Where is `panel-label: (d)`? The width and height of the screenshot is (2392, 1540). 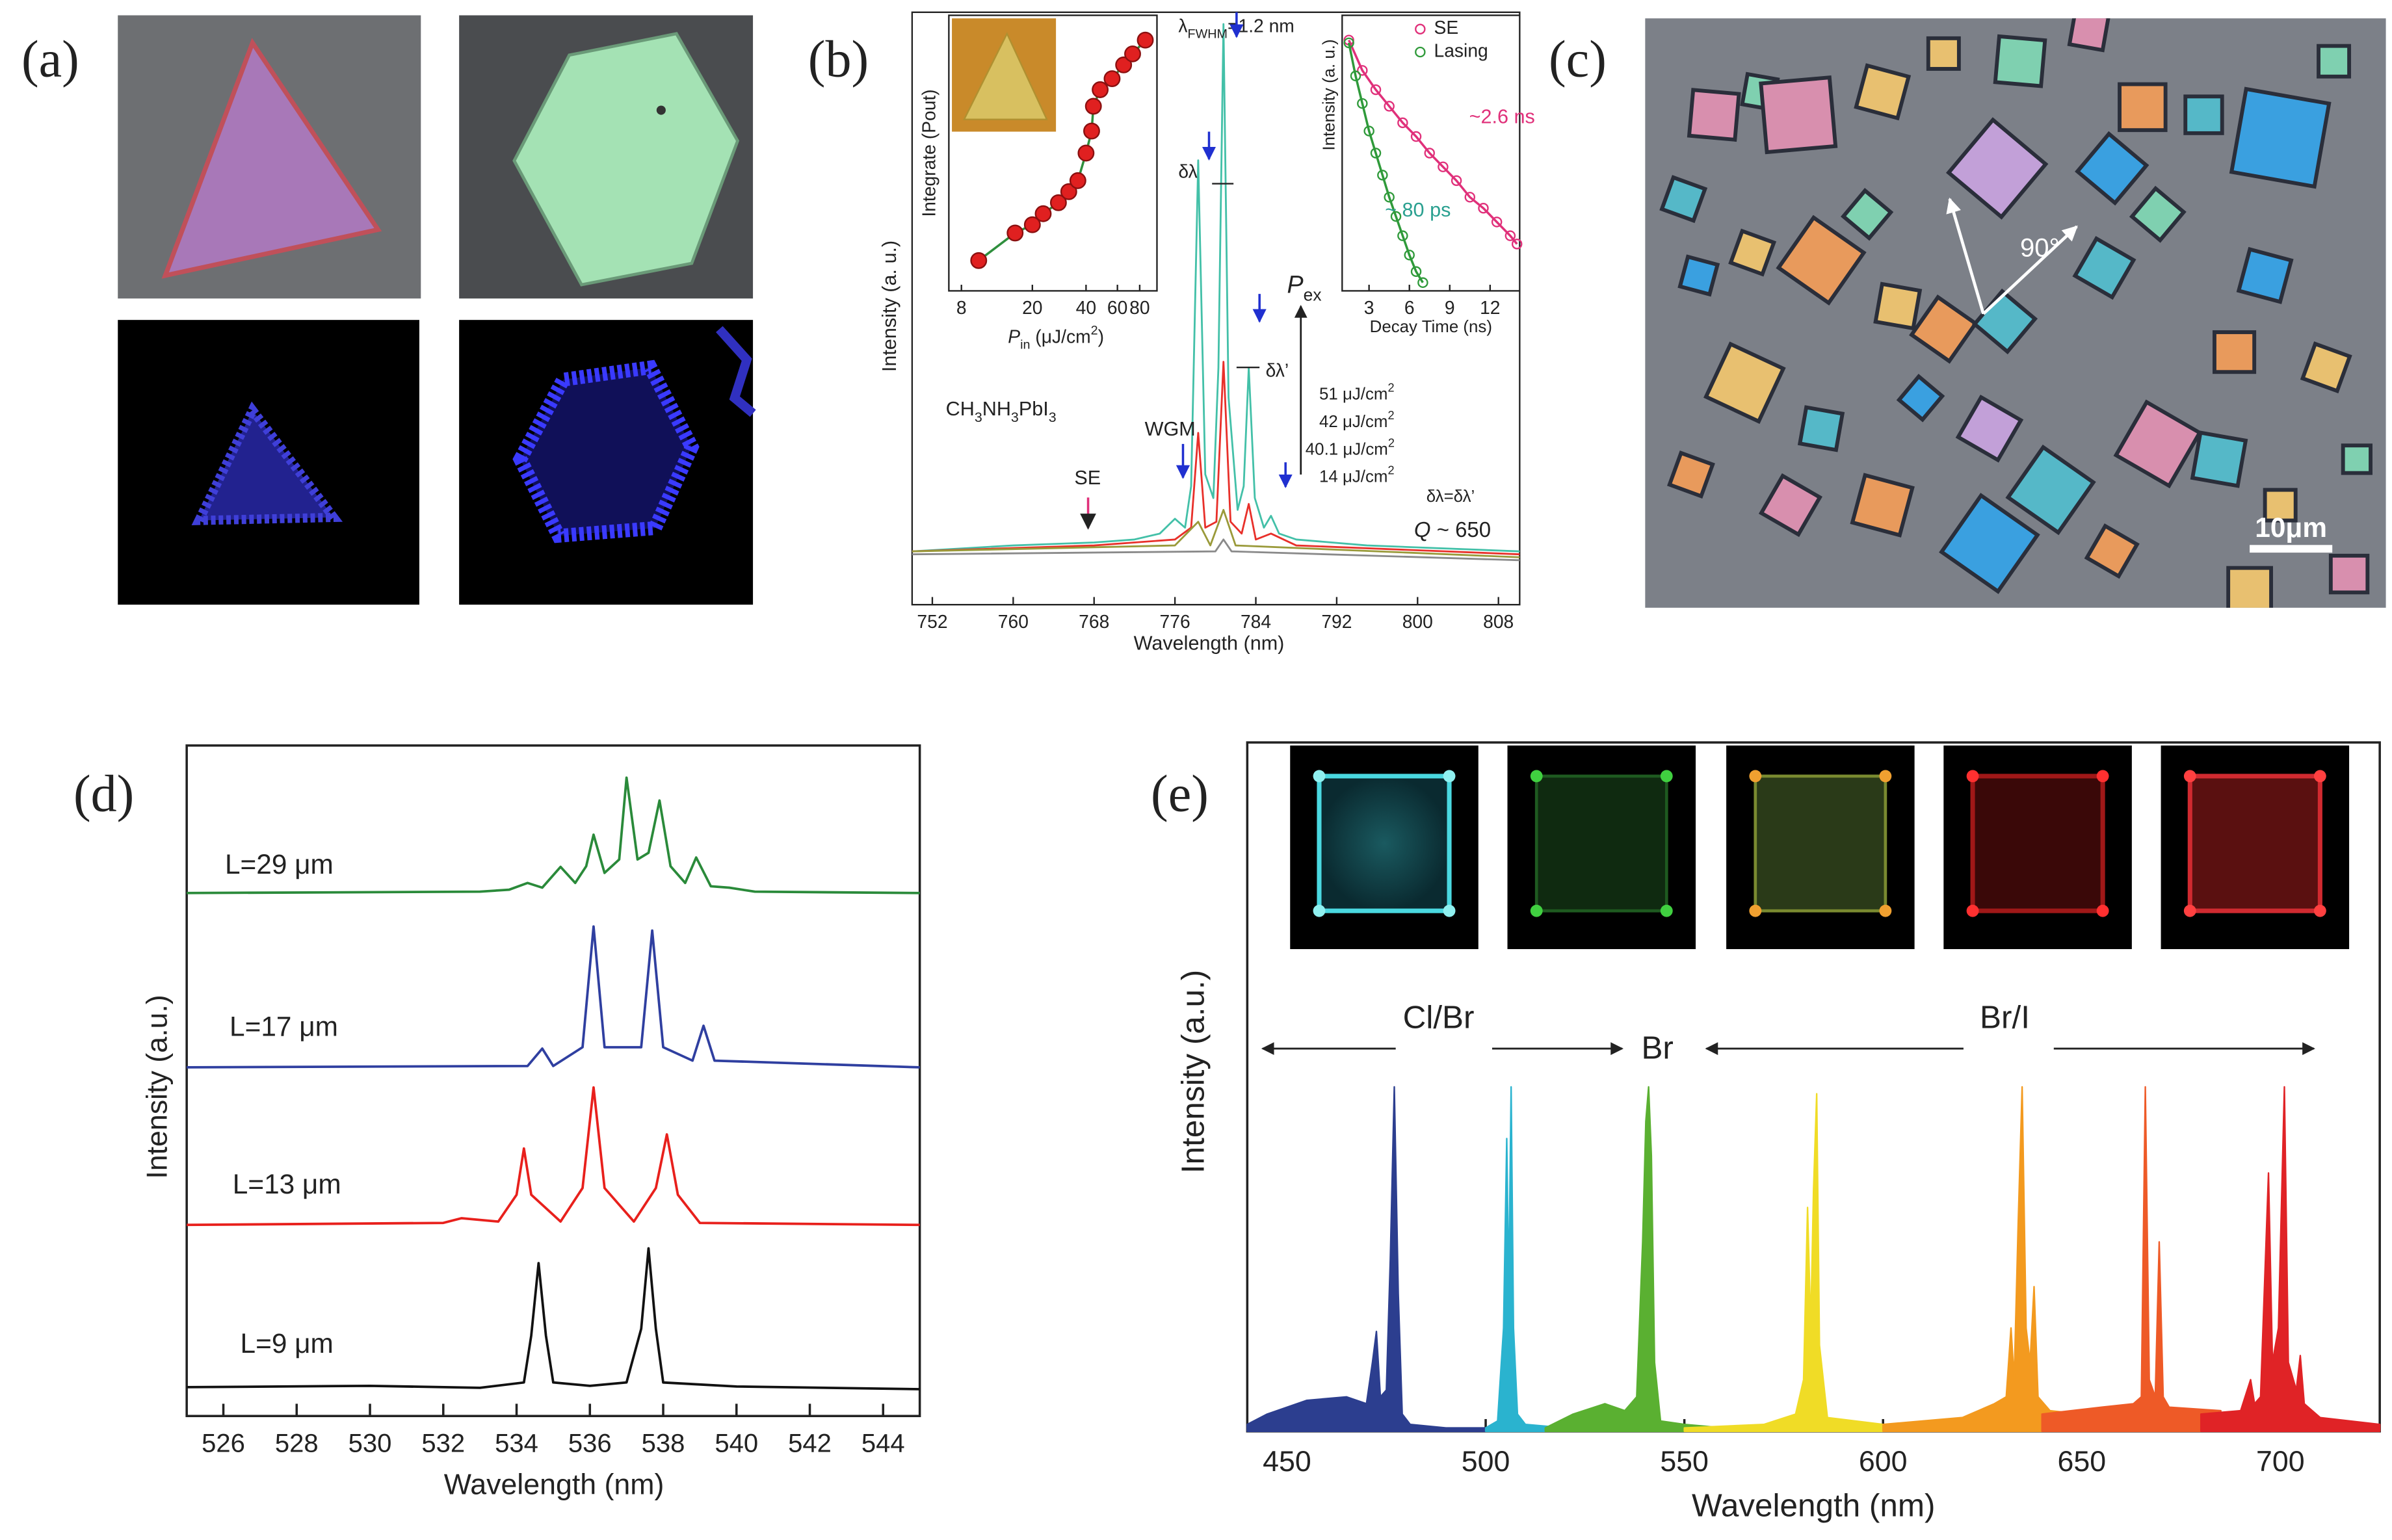 panel-label: (d) is located at coordinates (103, 794).